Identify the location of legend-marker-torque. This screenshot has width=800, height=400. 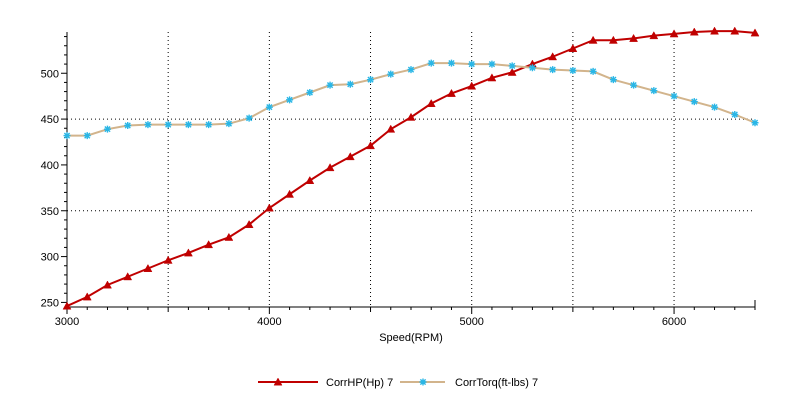
(423, 382).